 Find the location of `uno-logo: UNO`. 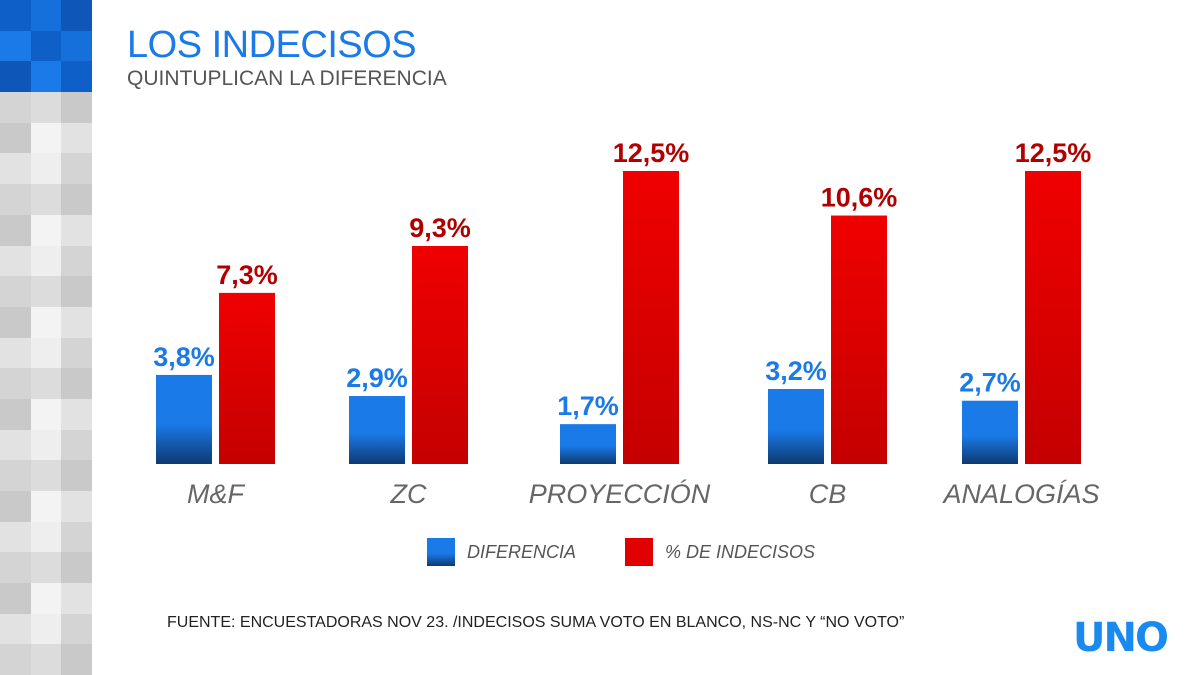

uno-logo: UNO is located at coordinates (1121, 638).